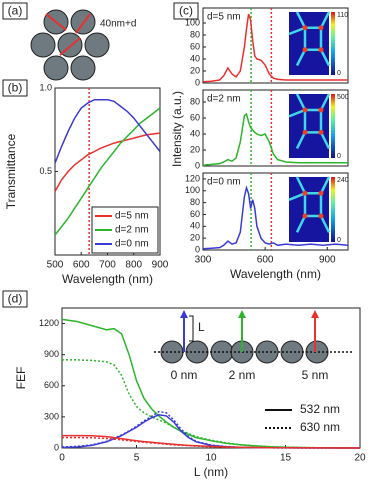 The image size is (378, 481). I want to click on colorbar-max: 240, so click(343, 180).